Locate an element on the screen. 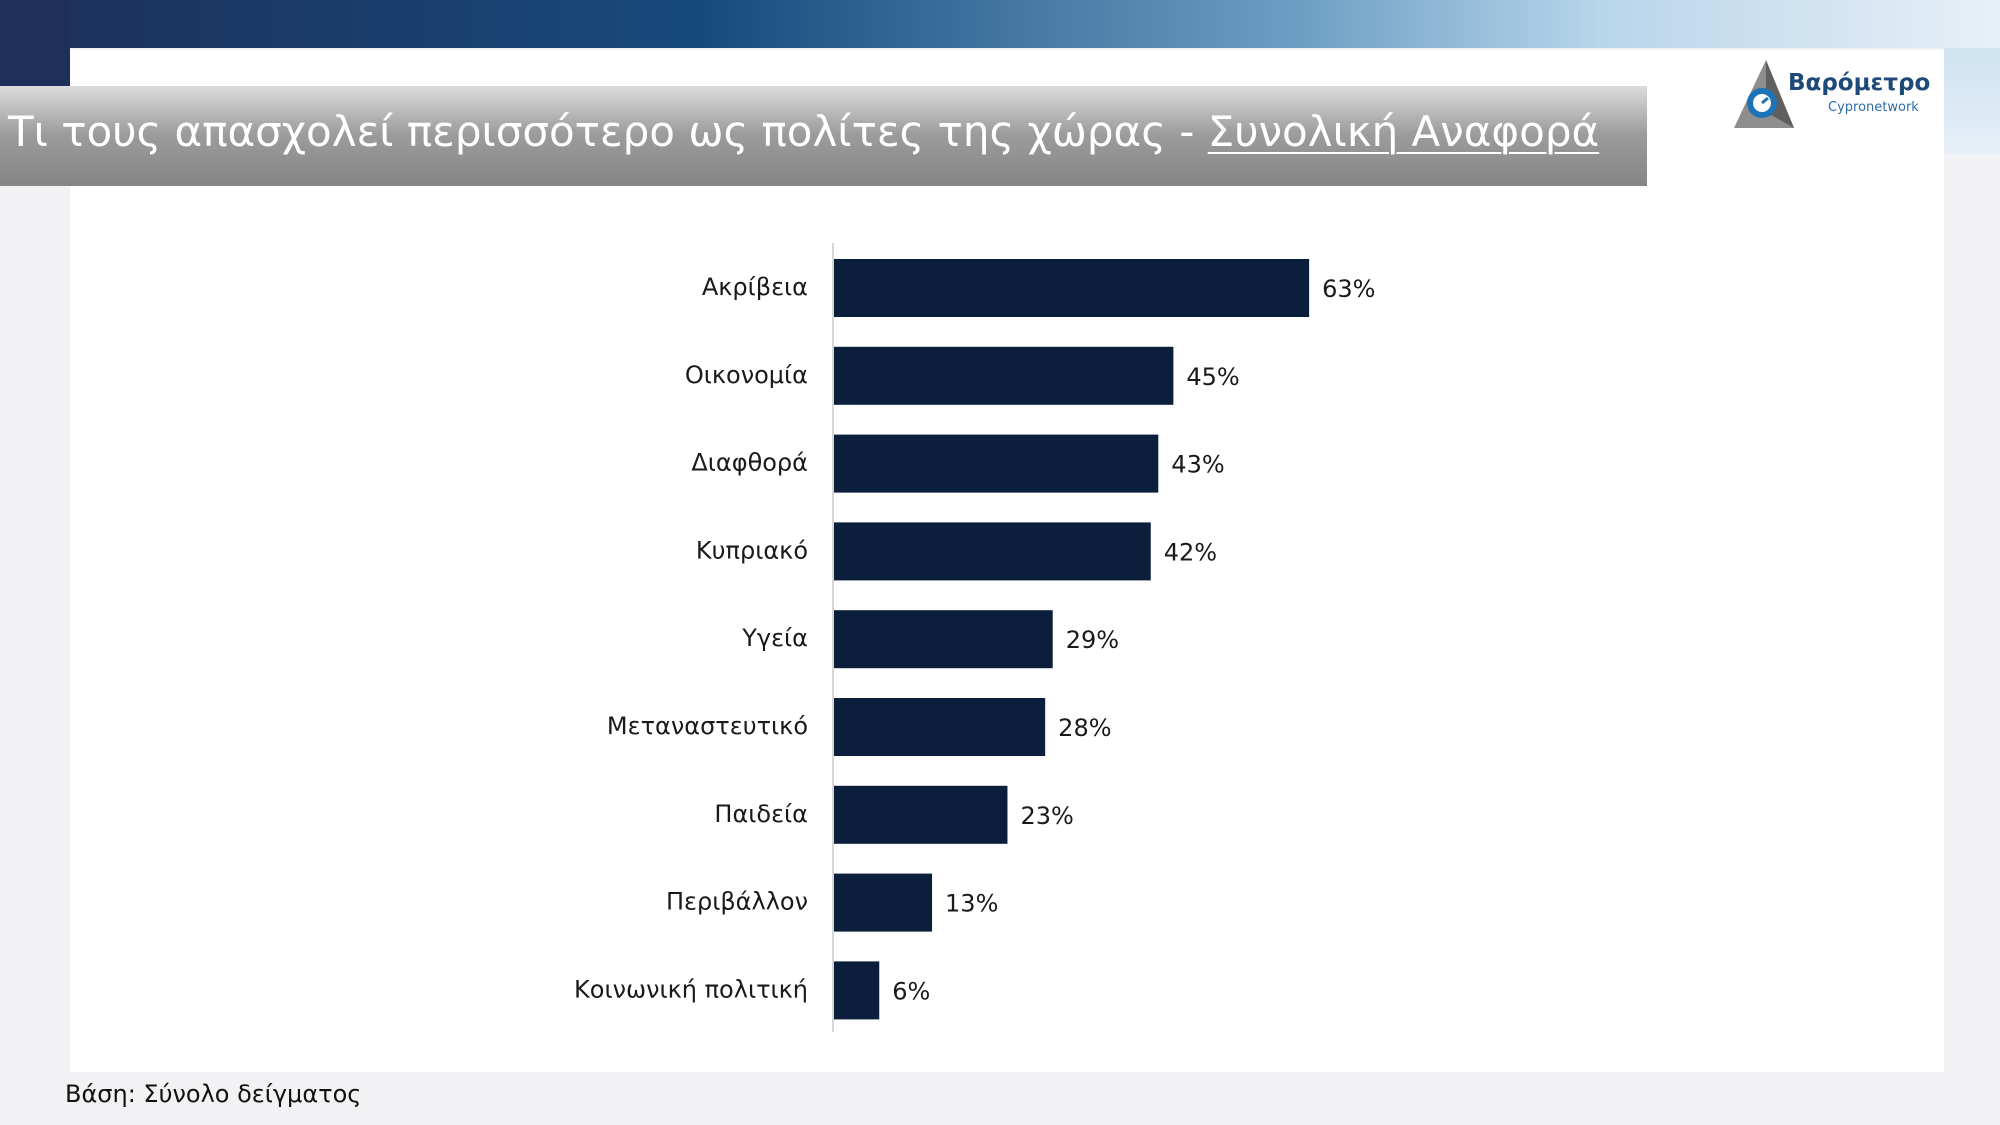 Image resolution: width=2000 pixels, height=1125 pixels. value-label: 28% is located at coordinates (1084, 728).